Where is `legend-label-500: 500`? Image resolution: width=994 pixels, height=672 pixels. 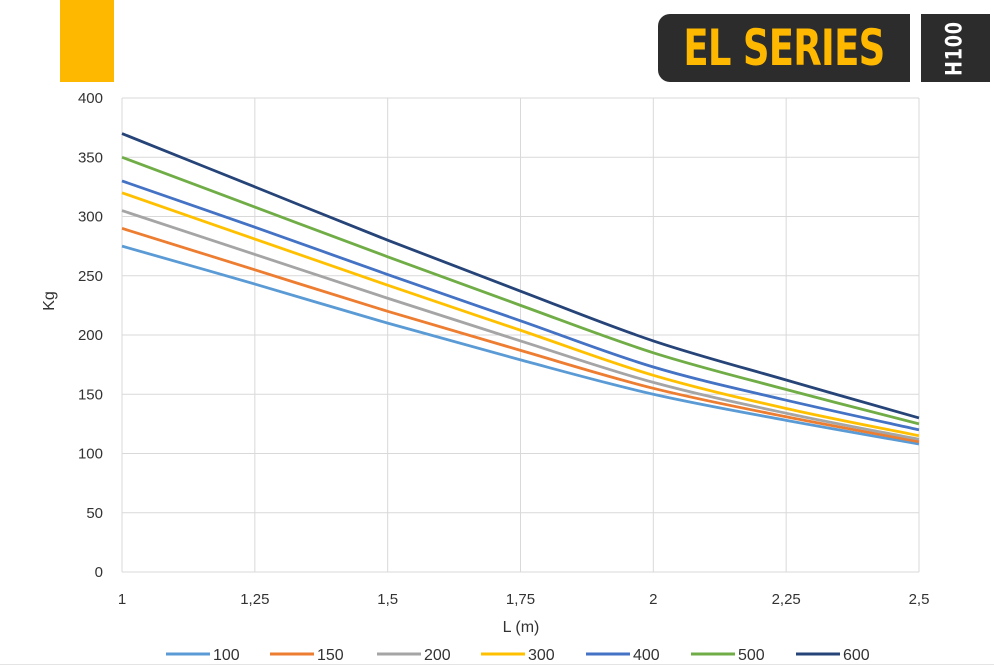
legend-label-500: 500 is located at coordinates (751, 655).